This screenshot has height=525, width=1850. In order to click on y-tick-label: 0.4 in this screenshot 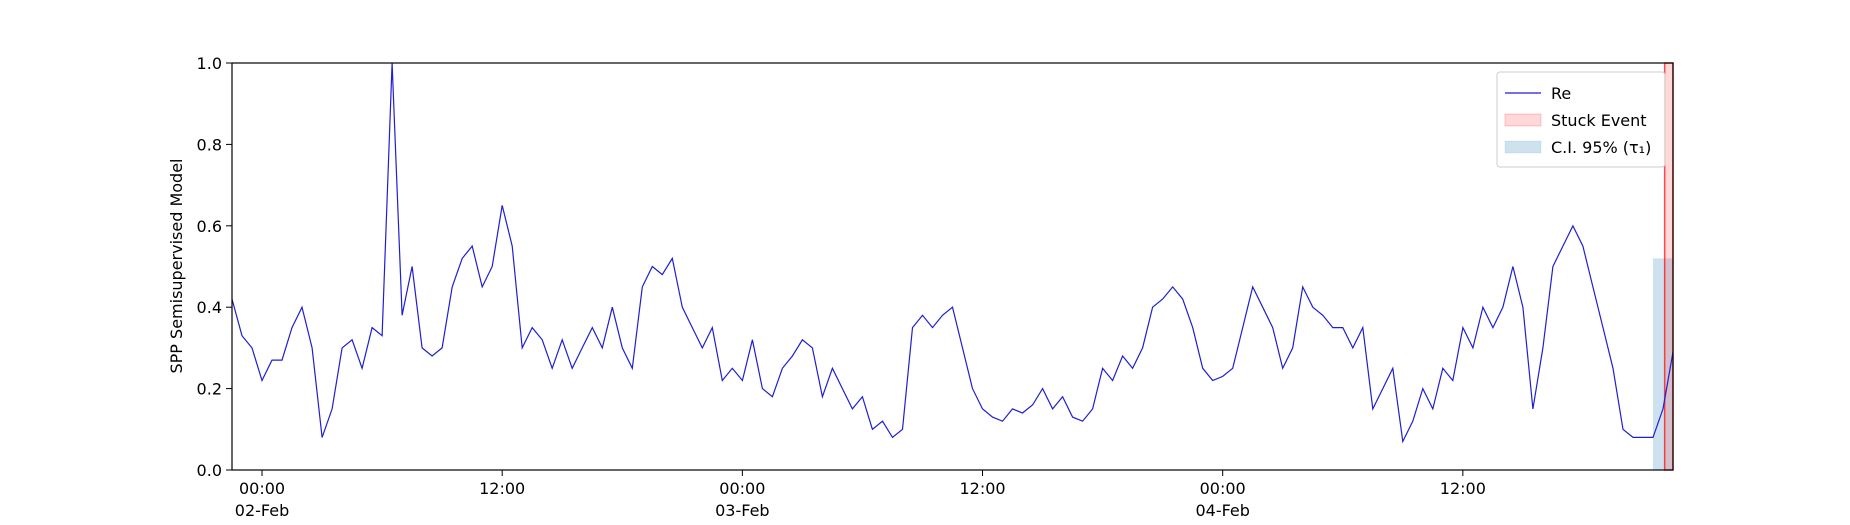, I will do `click(209, 307)`.